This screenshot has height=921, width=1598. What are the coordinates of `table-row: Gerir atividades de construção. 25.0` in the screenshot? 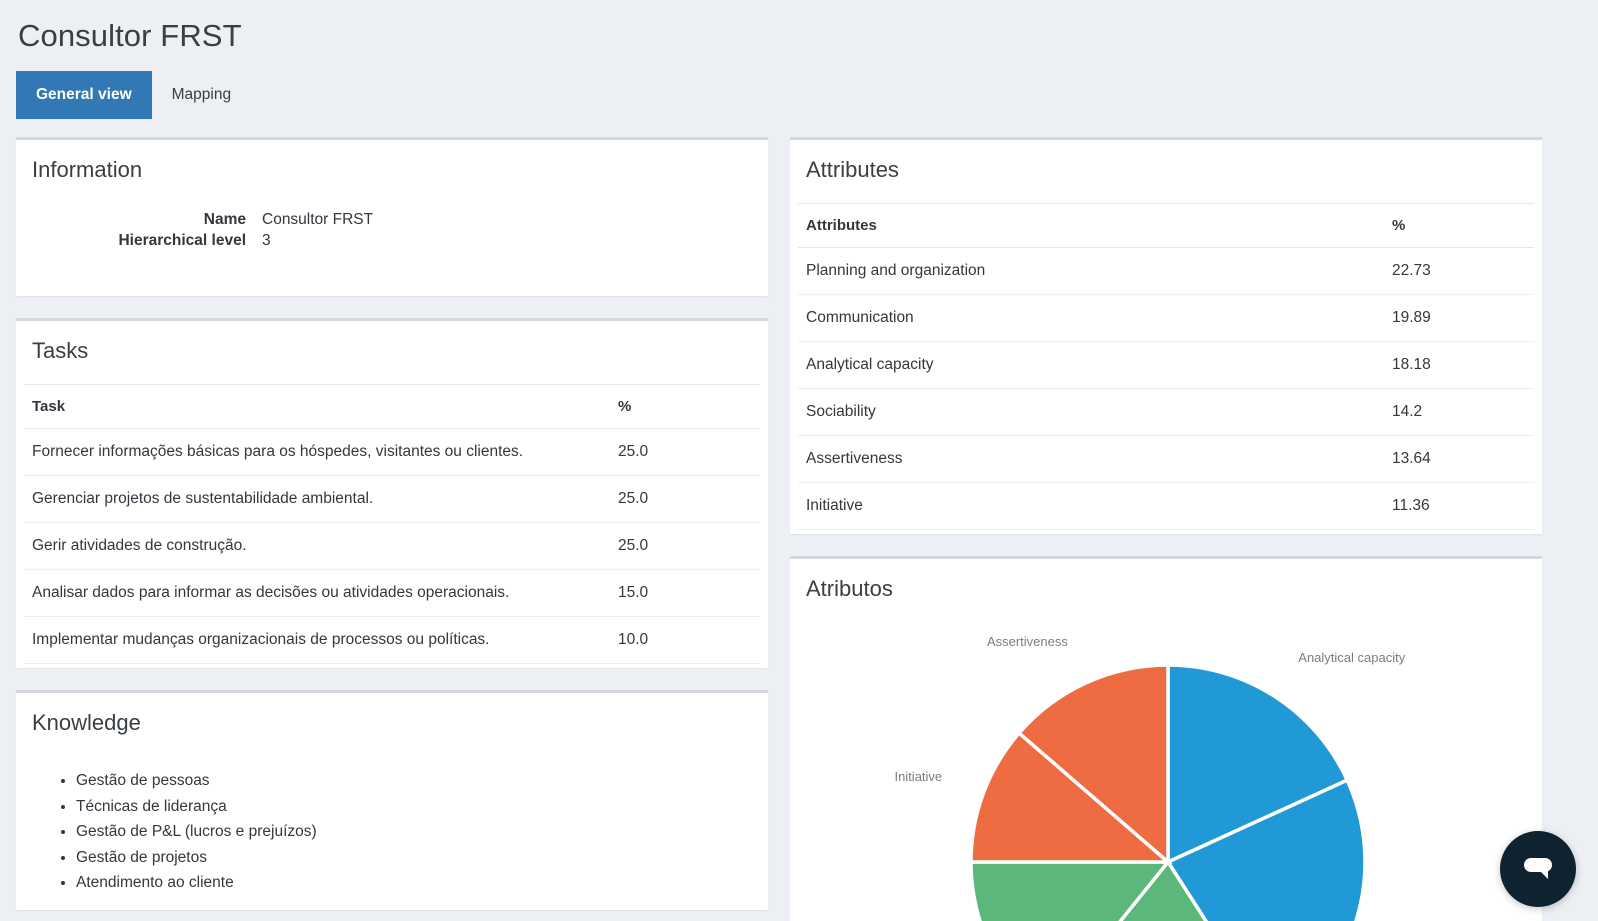 It's located at (392, 546).